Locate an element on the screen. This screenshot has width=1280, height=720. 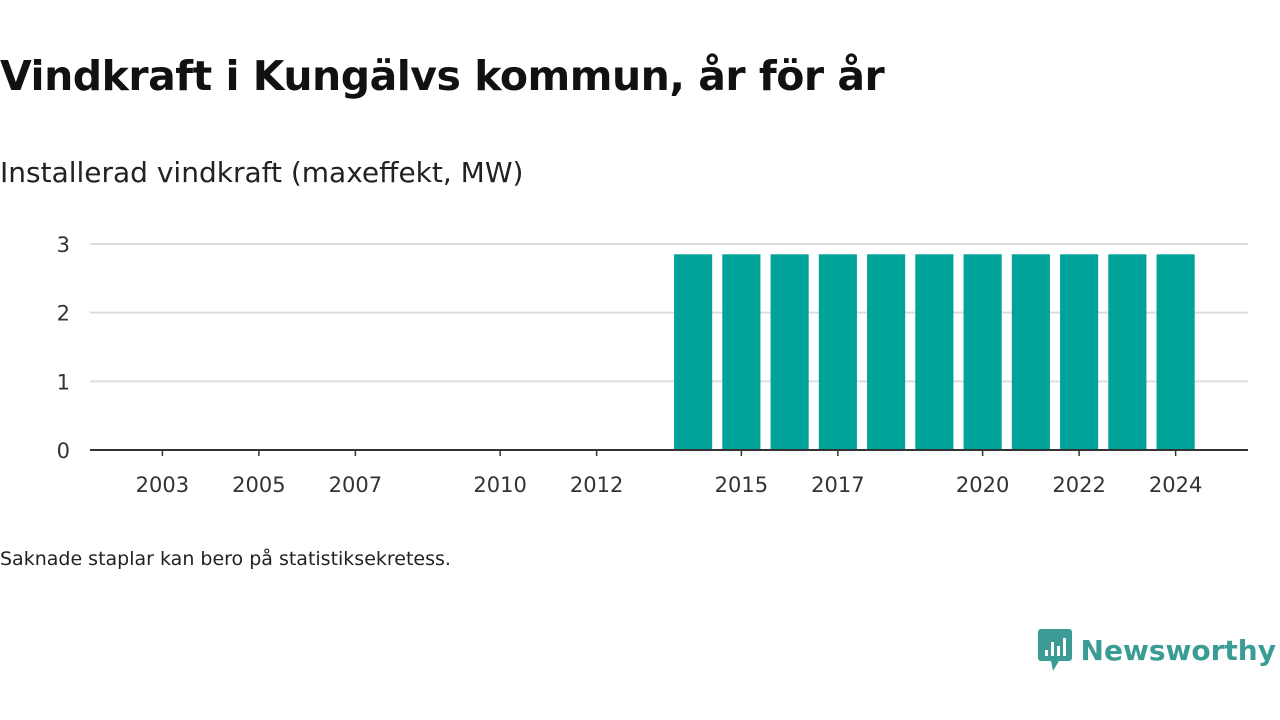
x-tick-label: 2003 is located at coordinates (162, 485).